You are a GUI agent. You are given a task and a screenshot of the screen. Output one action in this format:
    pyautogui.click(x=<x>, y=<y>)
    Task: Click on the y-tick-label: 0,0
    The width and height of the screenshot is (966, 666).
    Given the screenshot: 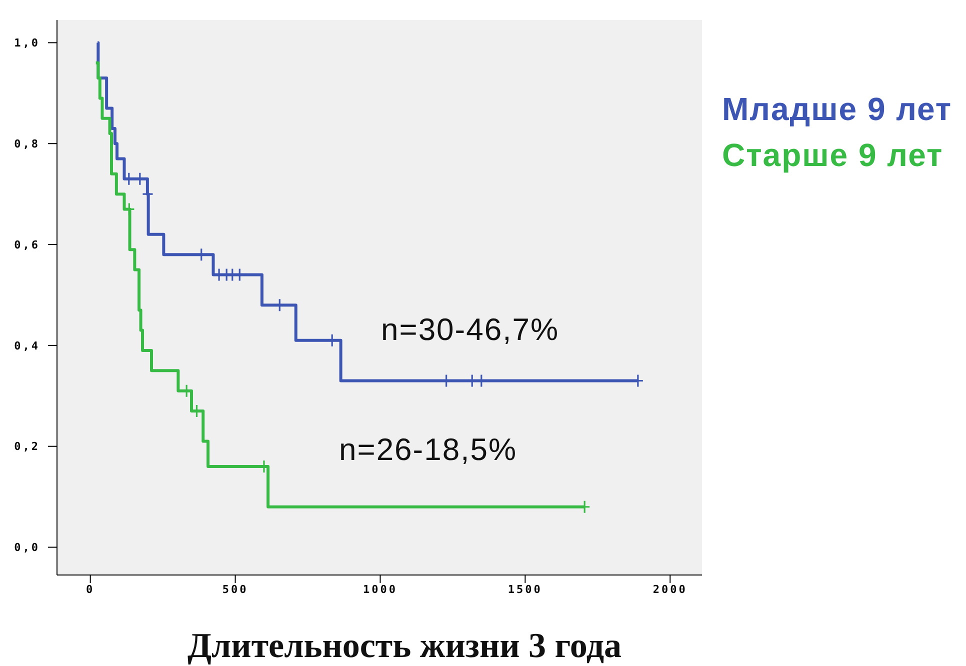 What is the action you would take?
    pyautogui.click(x=27, y=547)
    